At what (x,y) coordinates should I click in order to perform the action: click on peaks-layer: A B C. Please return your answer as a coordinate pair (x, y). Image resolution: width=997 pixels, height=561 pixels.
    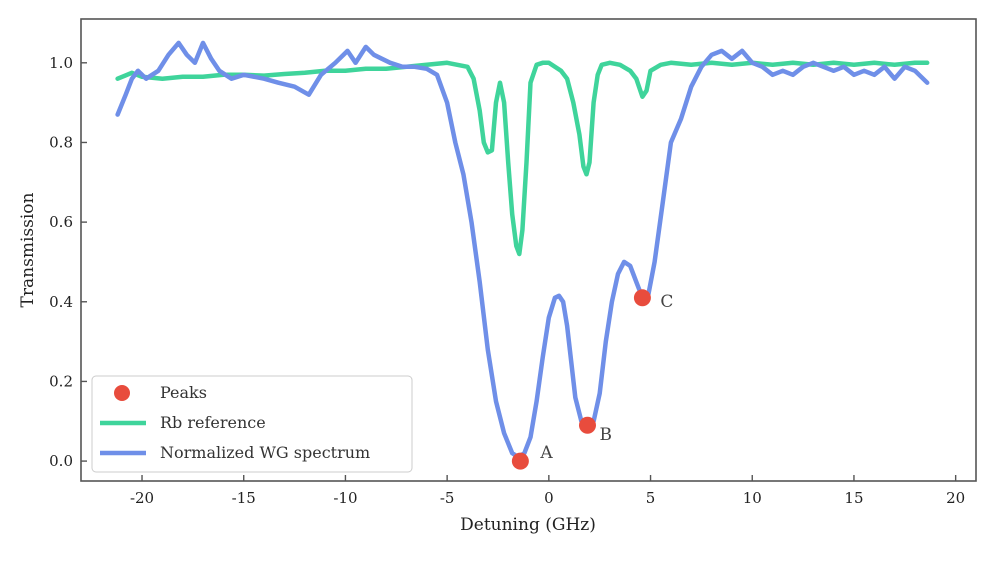
    Looking at the image, I should click on (592, 379).